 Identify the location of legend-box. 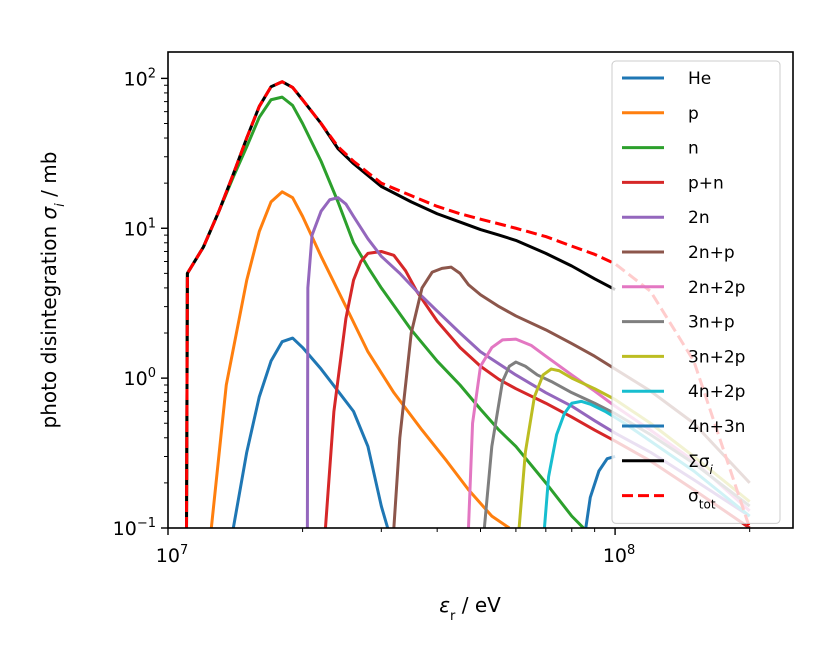
(696, 292).